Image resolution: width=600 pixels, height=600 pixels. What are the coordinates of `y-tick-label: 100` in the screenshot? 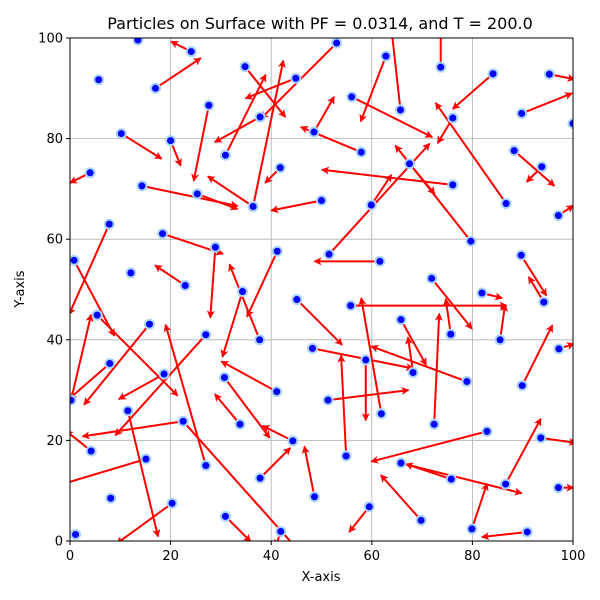 It's located at (50, 39).